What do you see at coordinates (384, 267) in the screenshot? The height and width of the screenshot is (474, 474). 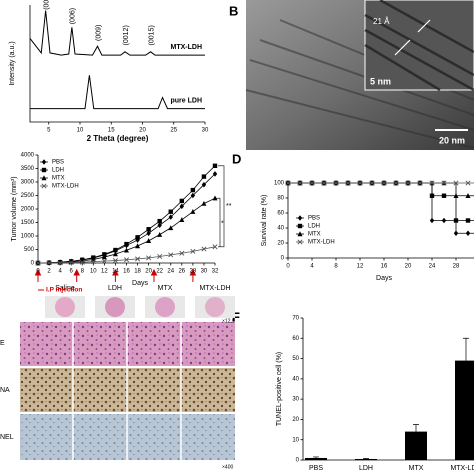 I see `x-tick-label: 16` at bounding box center [384, 267].